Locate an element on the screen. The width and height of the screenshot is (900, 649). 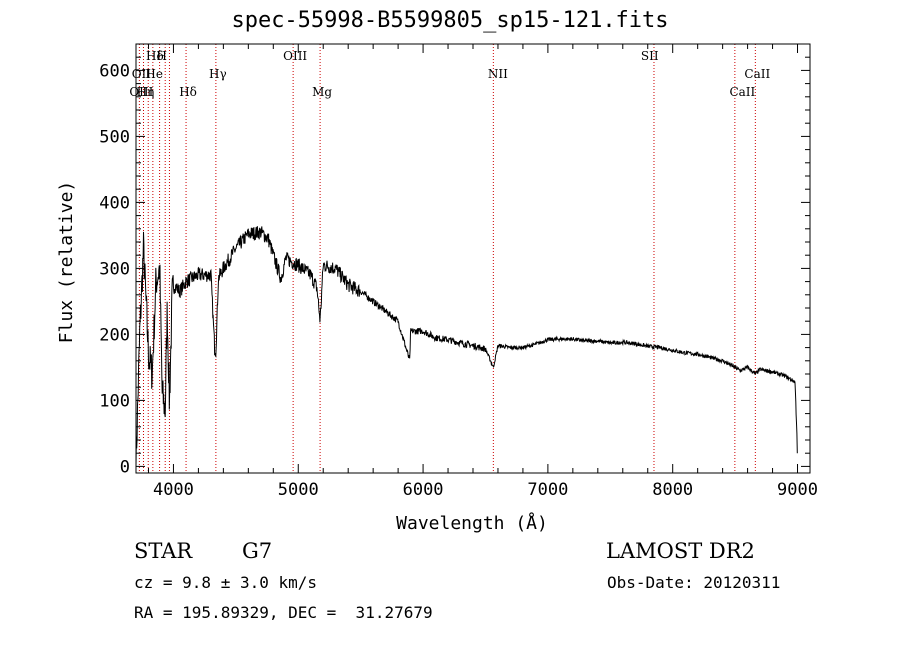
y-tick-label: 100 is located at coordinates (114, 401).